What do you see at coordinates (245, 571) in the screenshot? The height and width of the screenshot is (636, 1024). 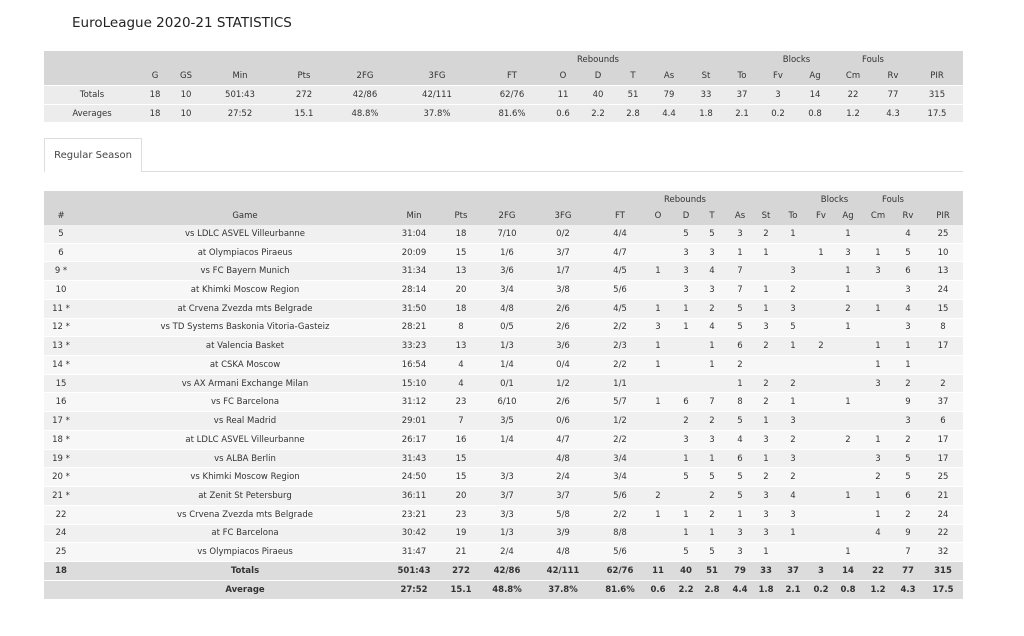 I see `totals-cell: Totals` at bounding box center [245, 571].